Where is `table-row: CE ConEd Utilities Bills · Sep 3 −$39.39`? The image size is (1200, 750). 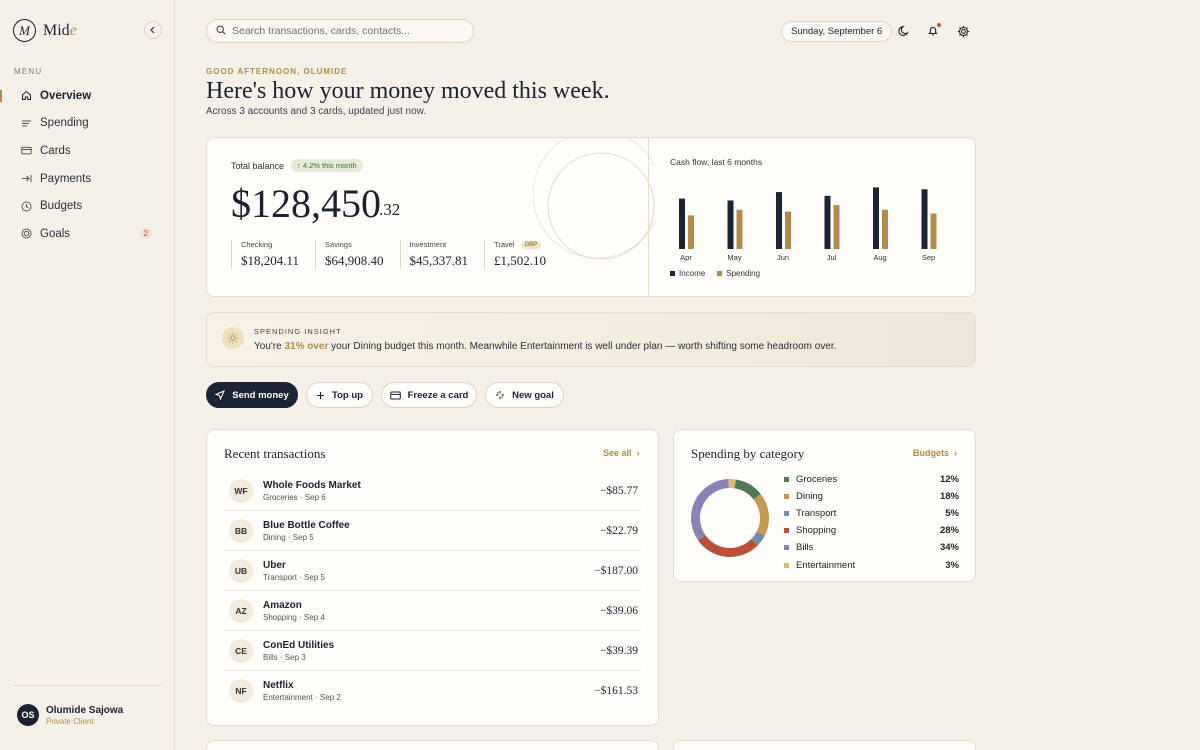
table-row: CE ConEd Utilities Bills · Sep 3 −$39.39 is located at coordinates (432, 651).